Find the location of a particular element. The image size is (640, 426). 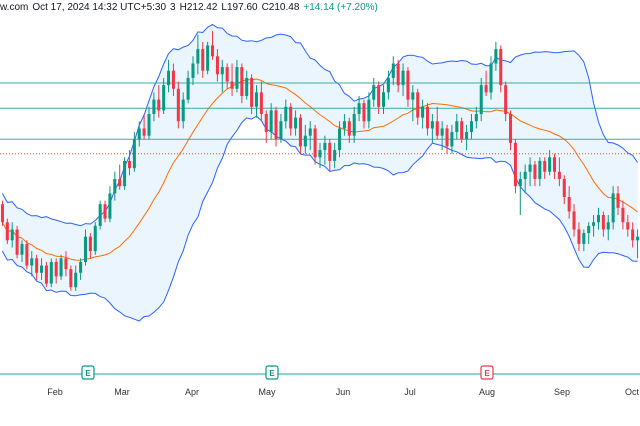

time-axis: Feb Mar Apr May Jun Jul Aug Sep Oct is located at coordinates (343, 392).